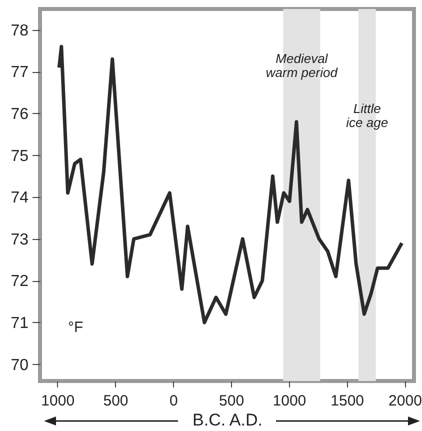 The image size is (422, 431). What do you see at coordinates (405, 401) in the screenshot?
I see `x-tick-label: 2000` at bounding box center [405, 401].